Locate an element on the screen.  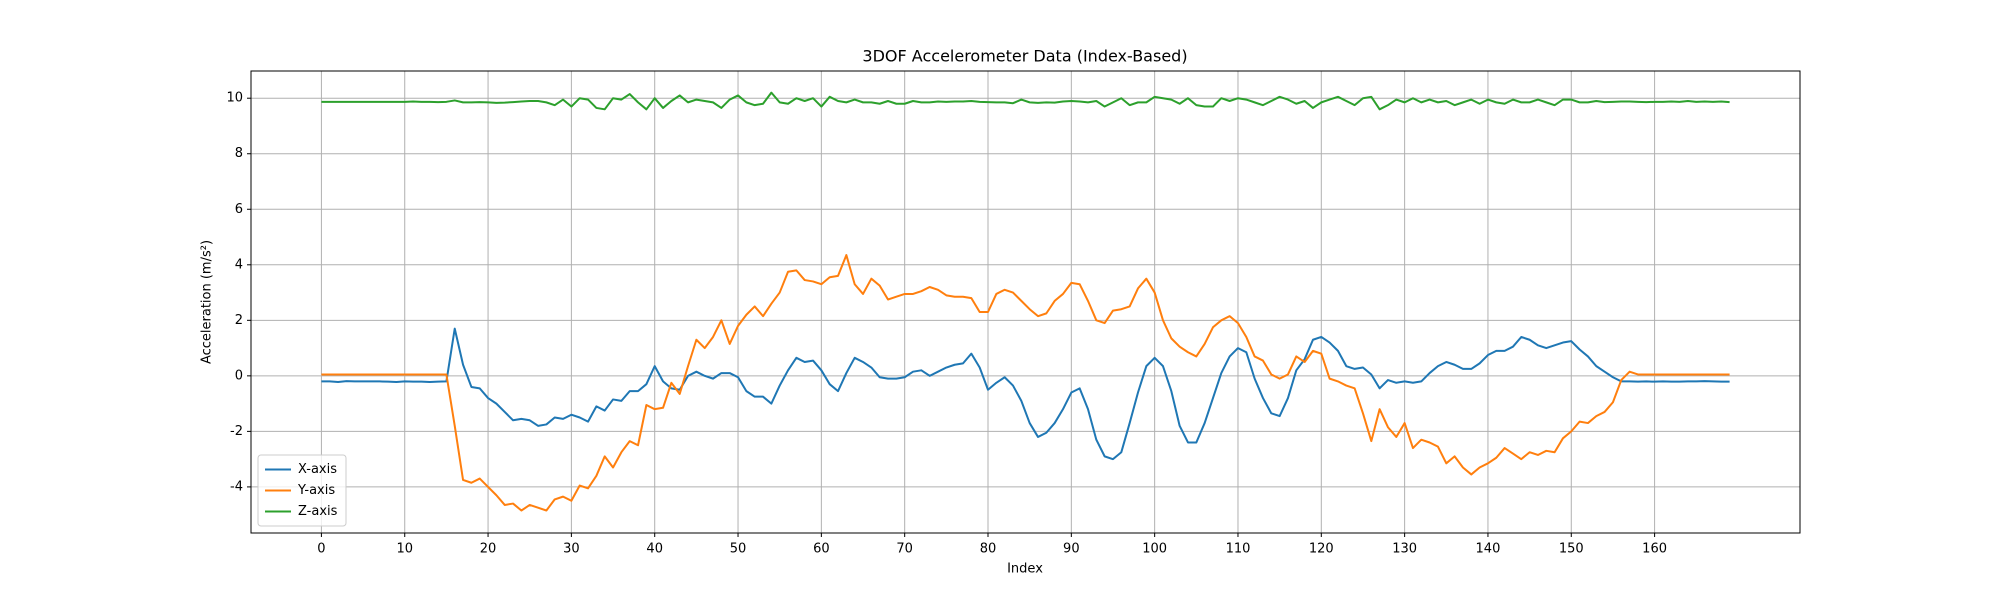
x-tick-label: 120 is located at coordinates (1321, 549).